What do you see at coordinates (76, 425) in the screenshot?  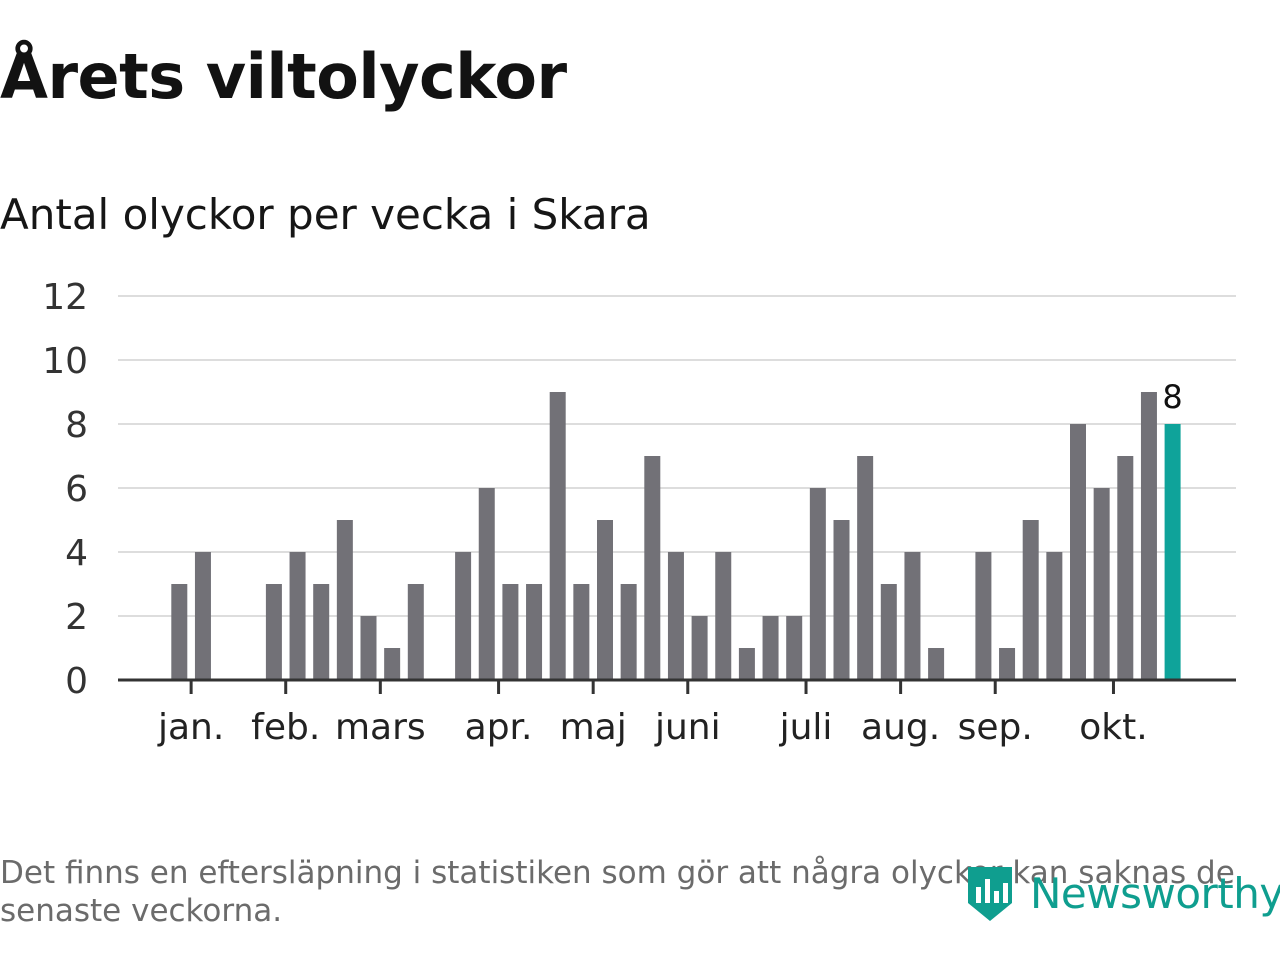 I see `y-tick-label: 8` at bounding box center [76, 425].